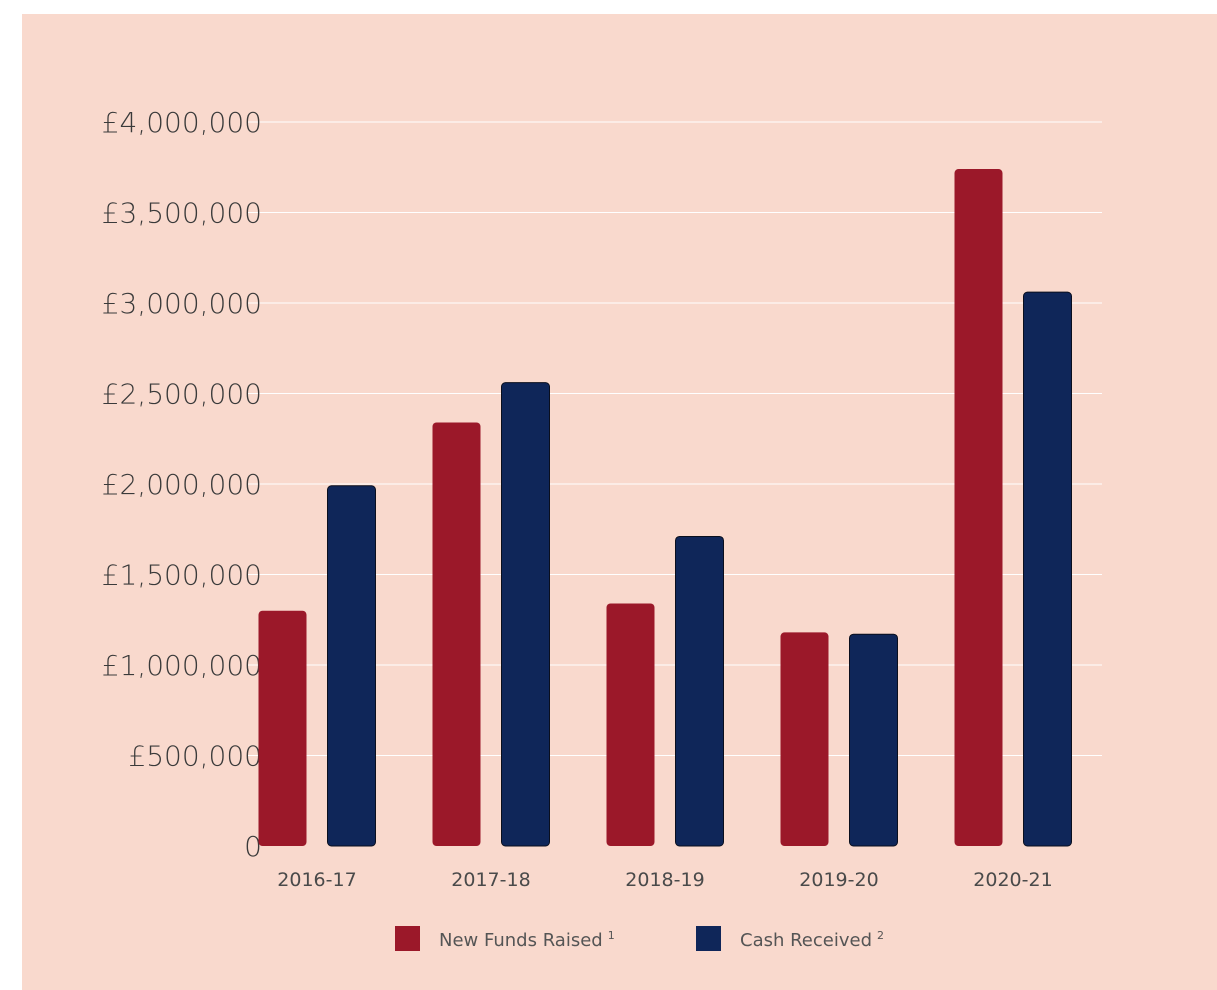  I want to click on y-tick-label: 0, so click(253, 846).